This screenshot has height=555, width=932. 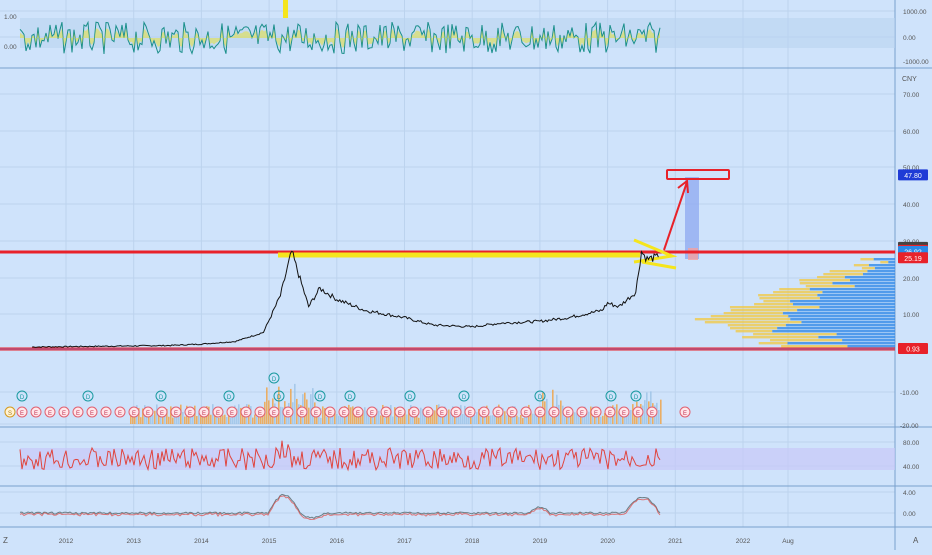 I want to click on target-arrow, so click(x=675, y=216).